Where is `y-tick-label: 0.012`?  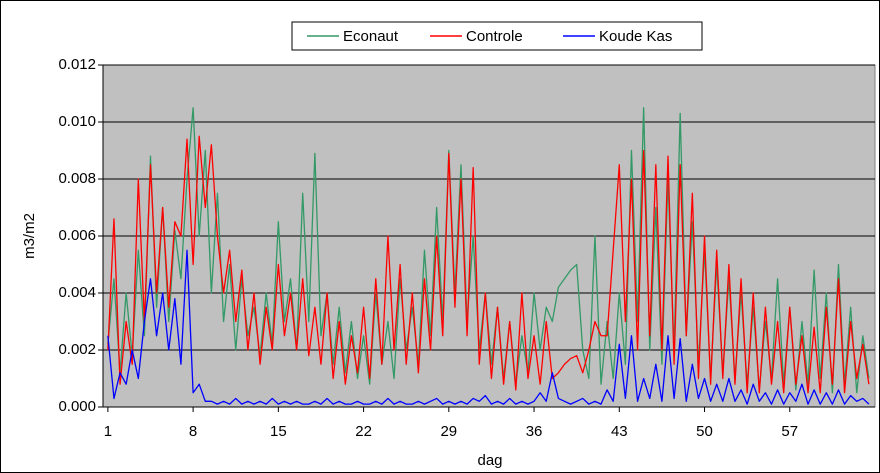 y-tick-label: 0.012 is located at coordinates (77, 64).